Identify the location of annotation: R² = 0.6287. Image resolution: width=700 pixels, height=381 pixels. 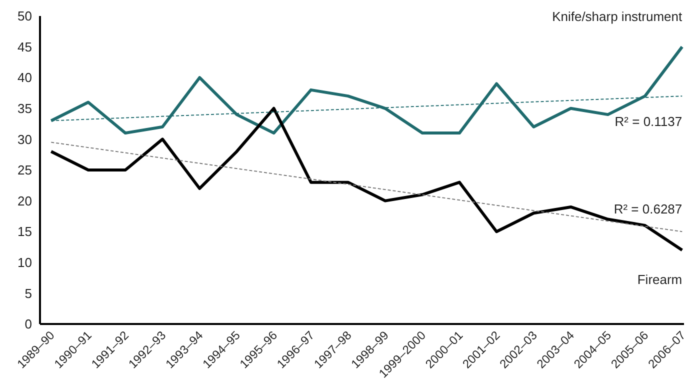
(648, 209).